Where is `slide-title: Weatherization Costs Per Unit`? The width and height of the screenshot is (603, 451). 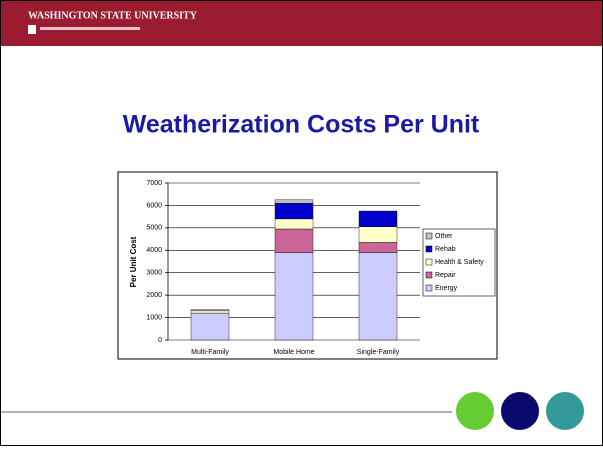
slide-title: Weatherization Costs Per Unit is located at coordinates (301, 125).